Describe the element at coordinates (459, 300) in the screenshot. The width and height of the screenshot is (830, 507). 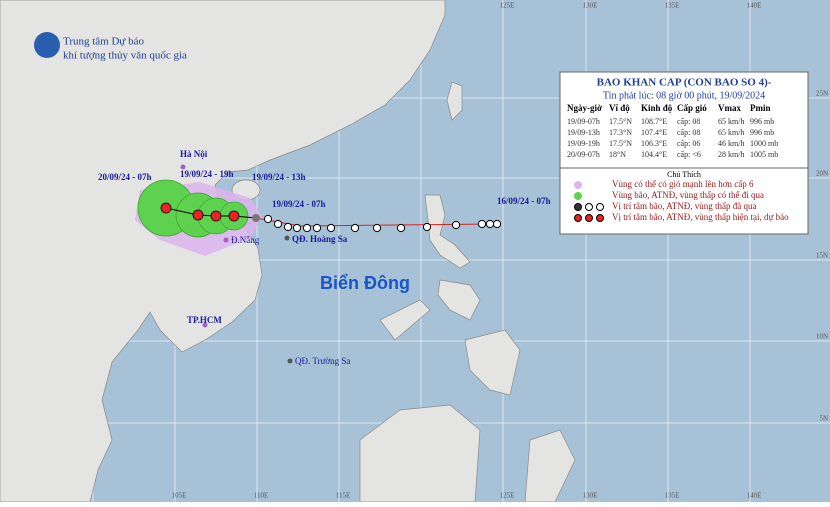
I see `visayas` at that location.